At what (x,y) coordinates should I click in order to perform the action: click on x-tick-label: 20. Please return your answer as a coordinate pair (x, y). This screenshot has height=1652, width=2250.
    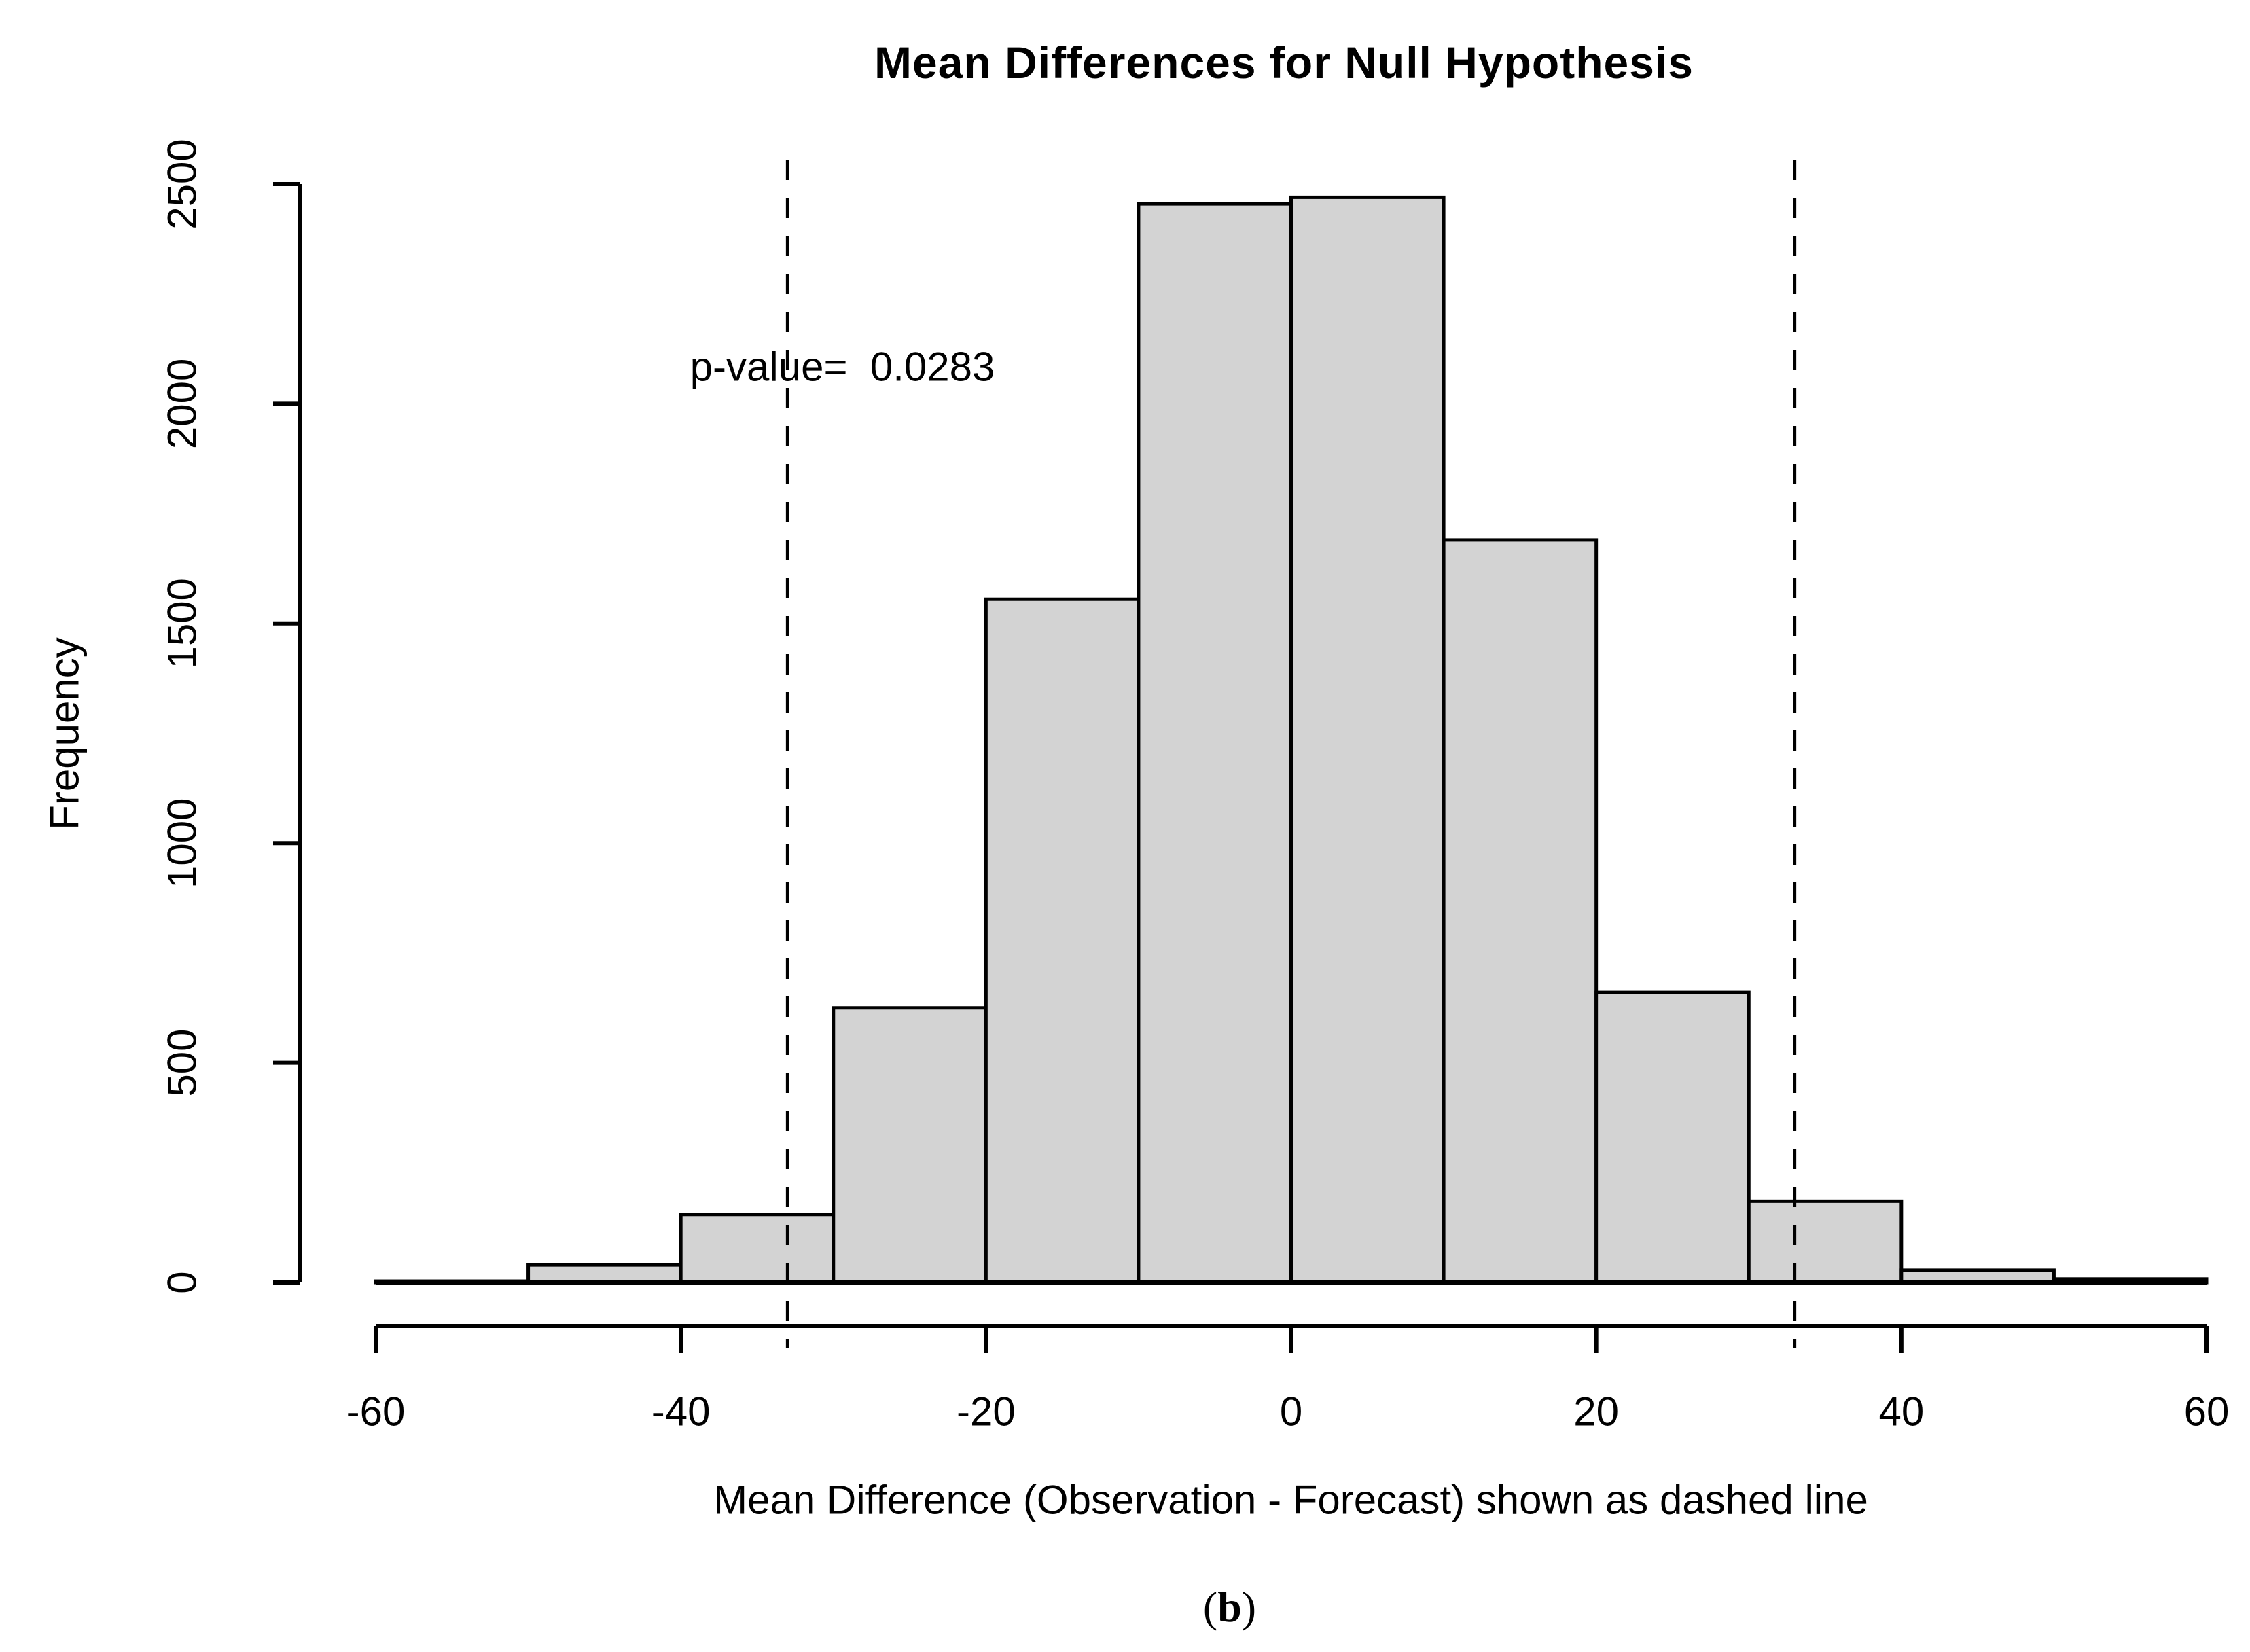
    Looking at the image, I should click on (1596, 1412).